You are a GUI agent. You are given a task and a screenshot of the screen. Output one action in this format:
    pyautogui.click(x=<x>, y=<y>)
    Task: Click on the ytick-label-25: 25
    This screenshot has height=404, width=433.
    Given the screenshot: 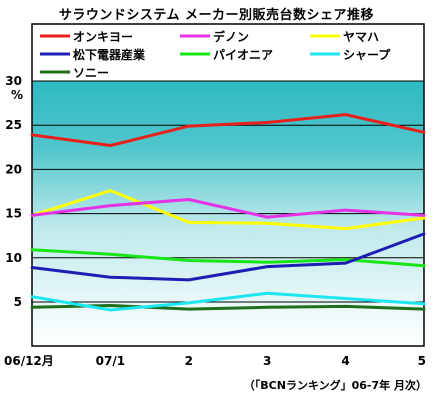 What is the action you would take?
    pyautogui.click(x=13, y=125)
    